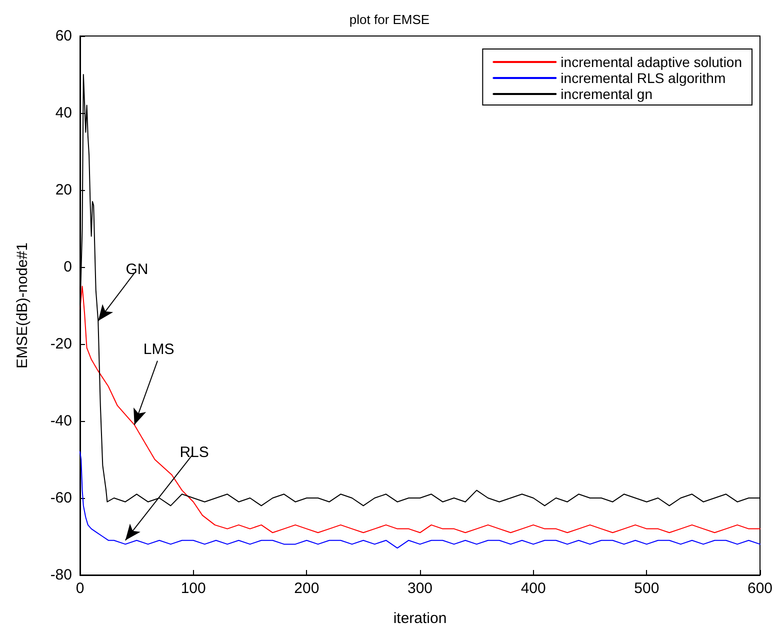 The image size is (779, 632). I want to click on y-tick-label: -60, so click(61, 498).